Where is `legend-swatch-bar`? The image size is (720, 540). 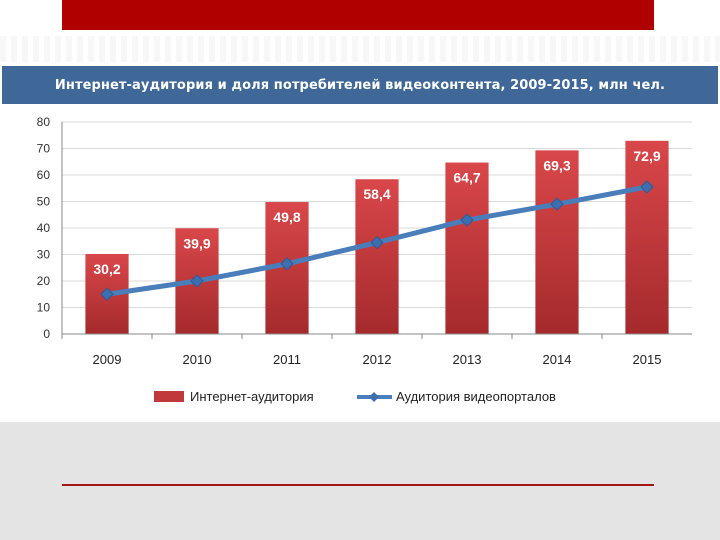
legend-swatch-bar is located at coordinates (169, 396).